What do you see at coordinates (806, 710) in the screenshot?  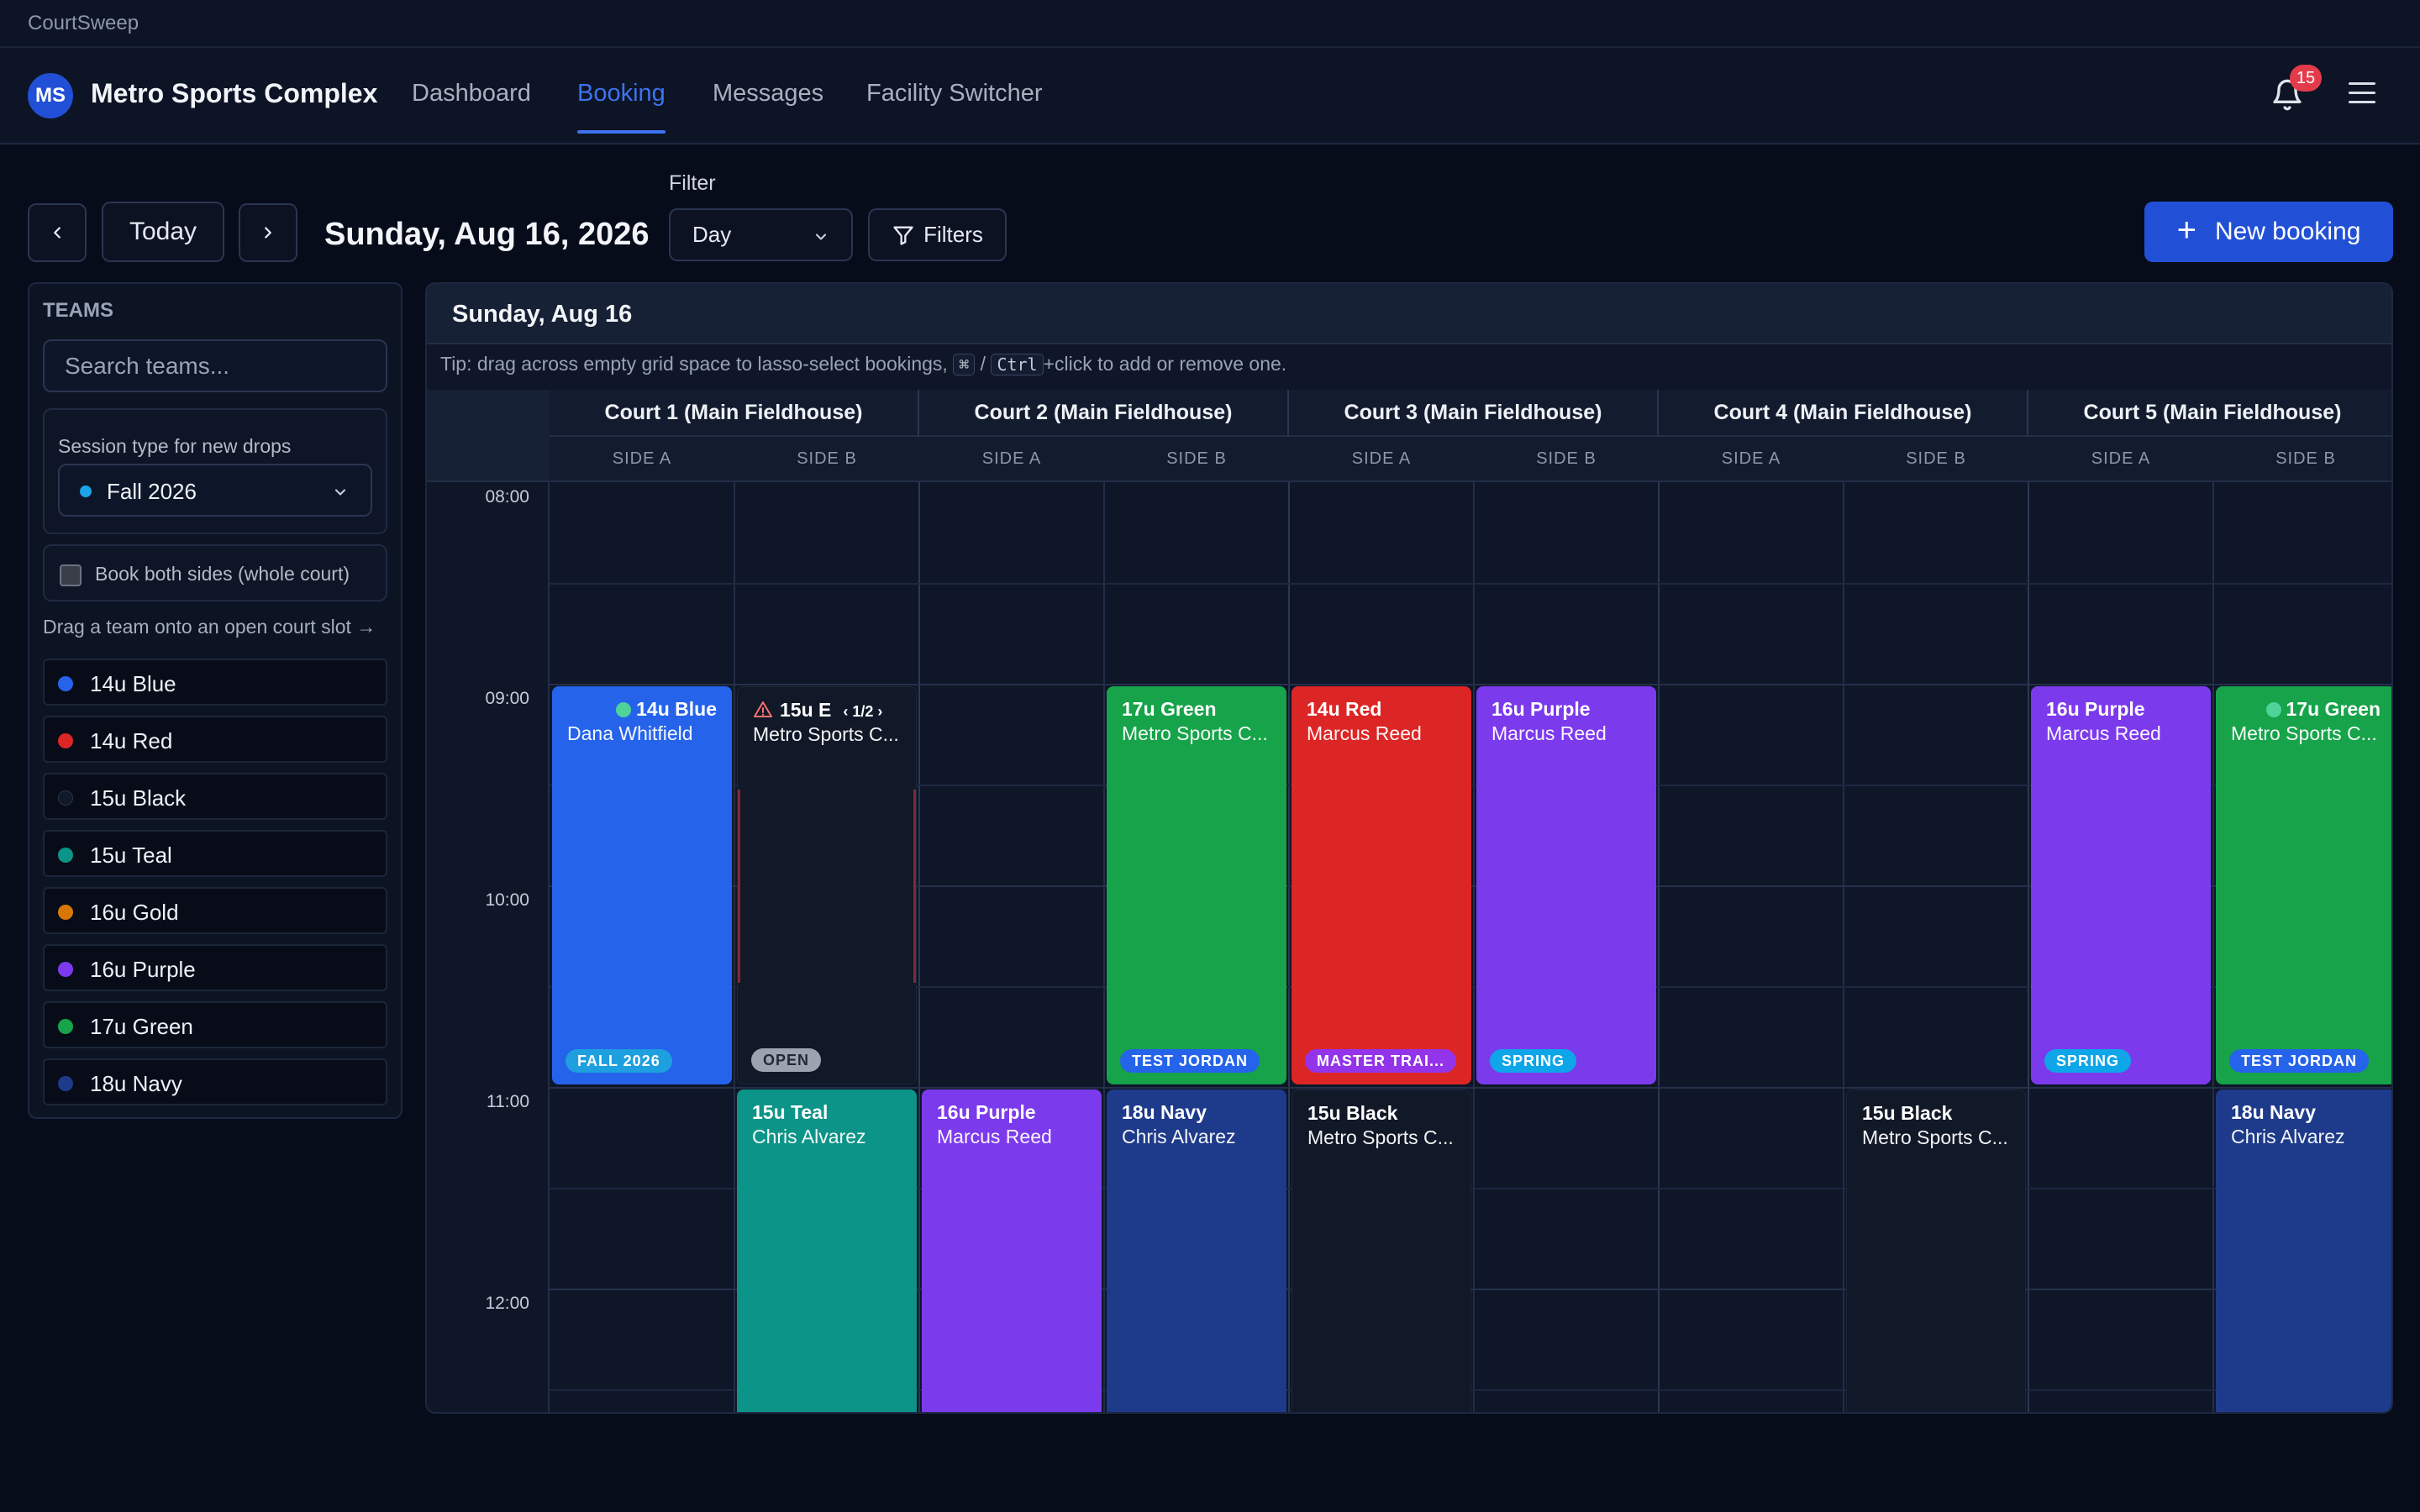 I see `booking-team-name: 15u E` at bounding box center [806, 710].